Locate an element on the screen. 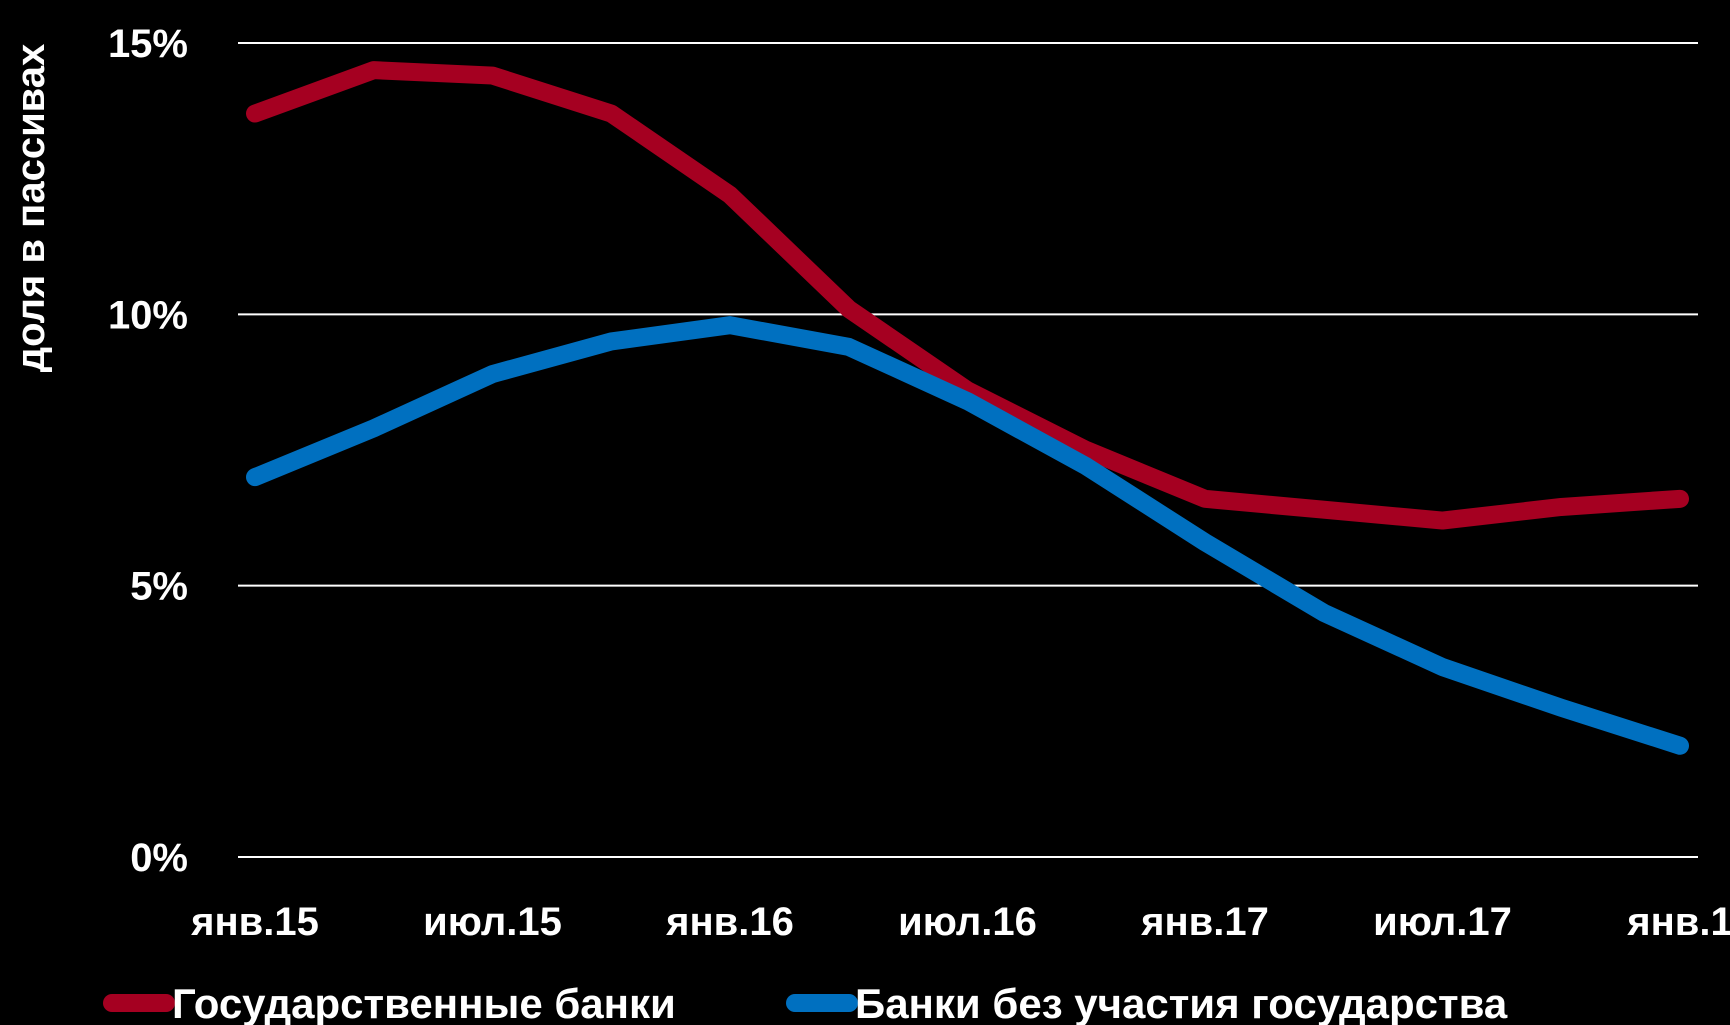 This screenshot has height=1025, width=1730. legend-label: Банки без участия государства is located at coordinates (1181, 1002).